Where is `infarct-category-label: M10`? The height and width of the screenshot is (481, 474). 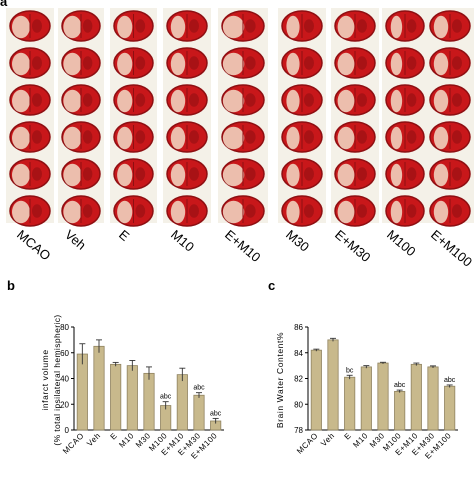
infarct-category-label: M10 is located at coordinates (126, 440).